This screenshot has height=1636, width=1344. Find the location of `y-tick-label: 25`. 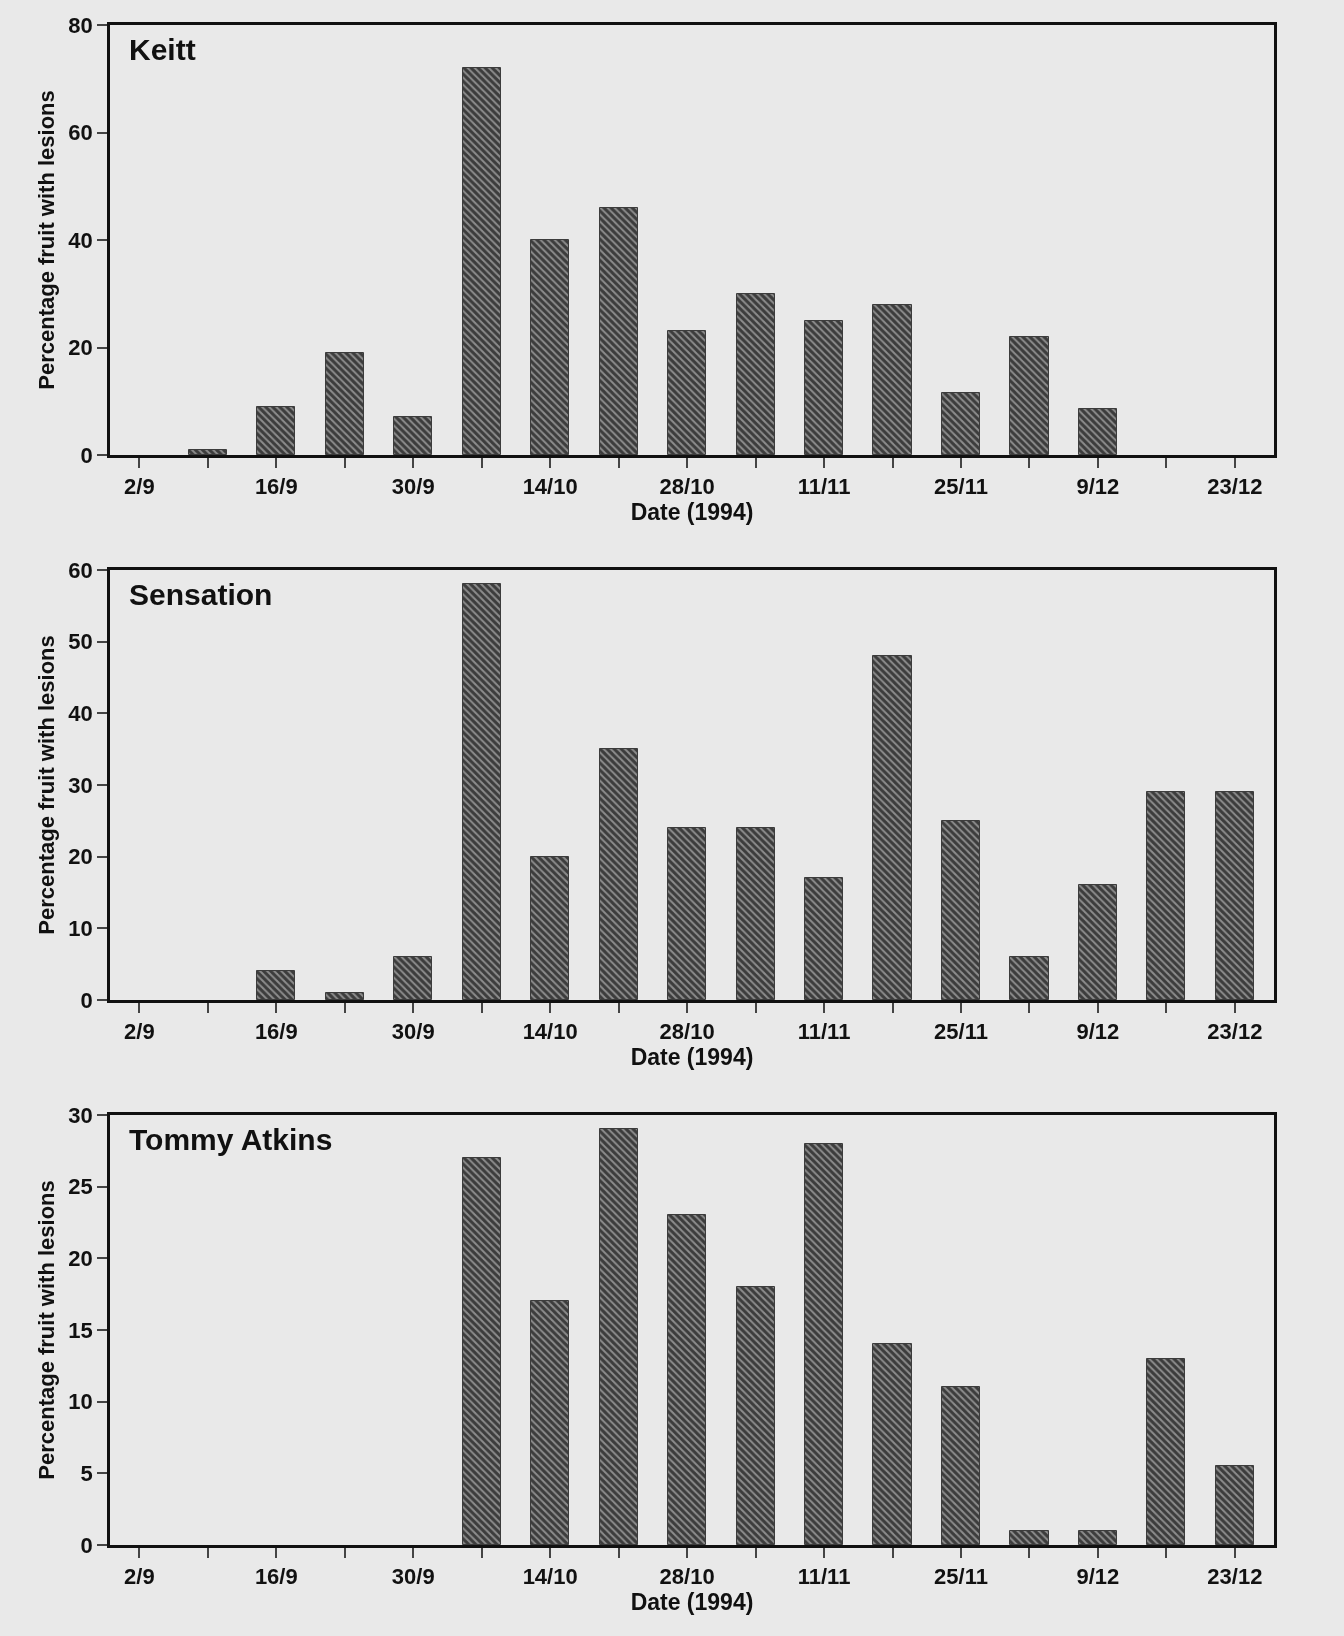

y-tick-label: 25 is located at coordinates (80, 1187).